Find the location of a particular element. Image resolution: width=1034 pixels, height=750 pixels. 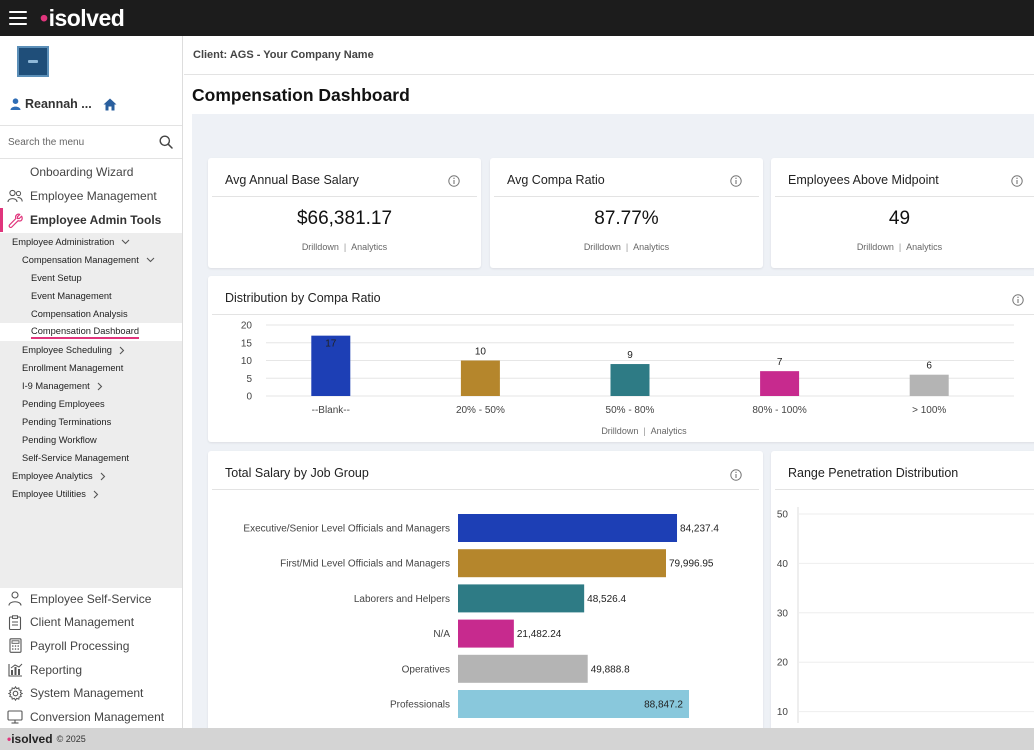

menu-item-label: Employee Admin Tools is located at coordinates (96, 220).